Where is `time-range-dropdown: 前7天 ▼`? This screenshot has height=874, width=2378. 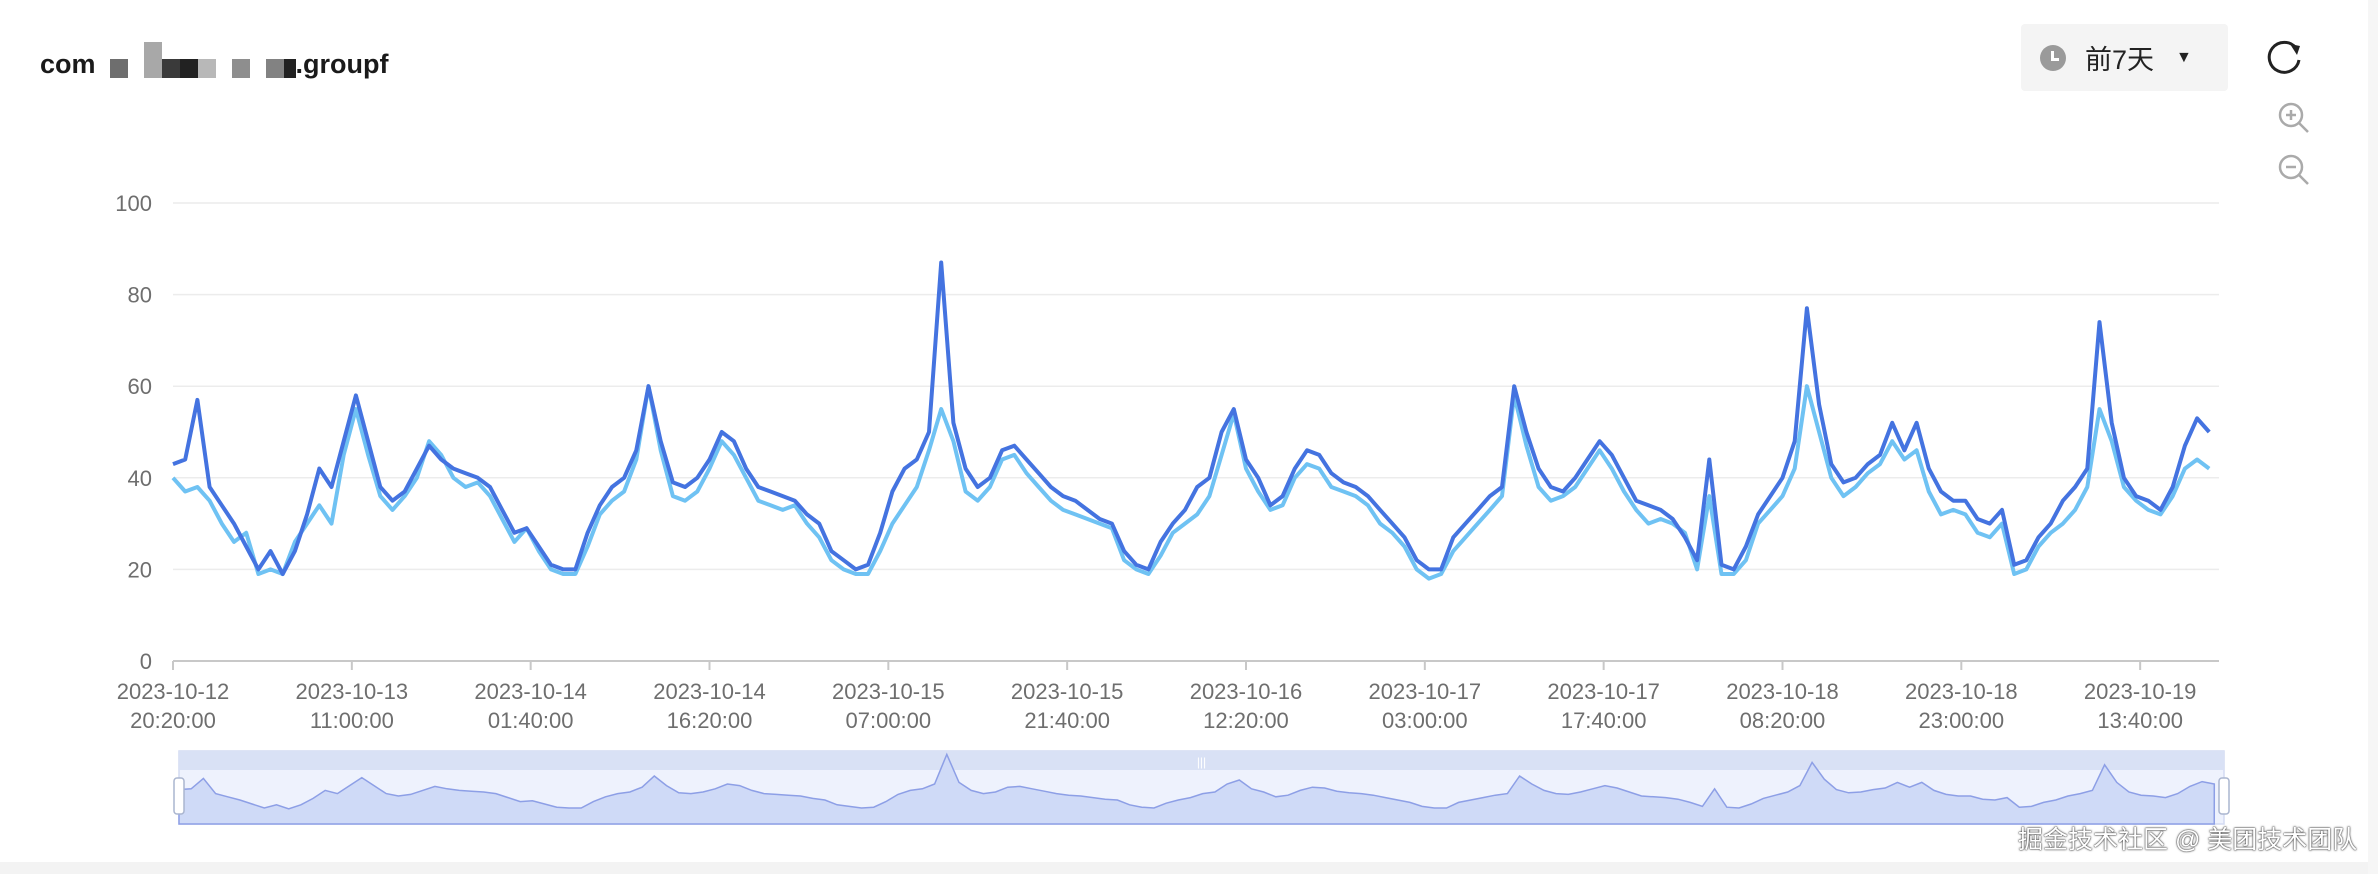 time-range-dropdown: 前7天 ▼ is located at coordinates (2124, 57).